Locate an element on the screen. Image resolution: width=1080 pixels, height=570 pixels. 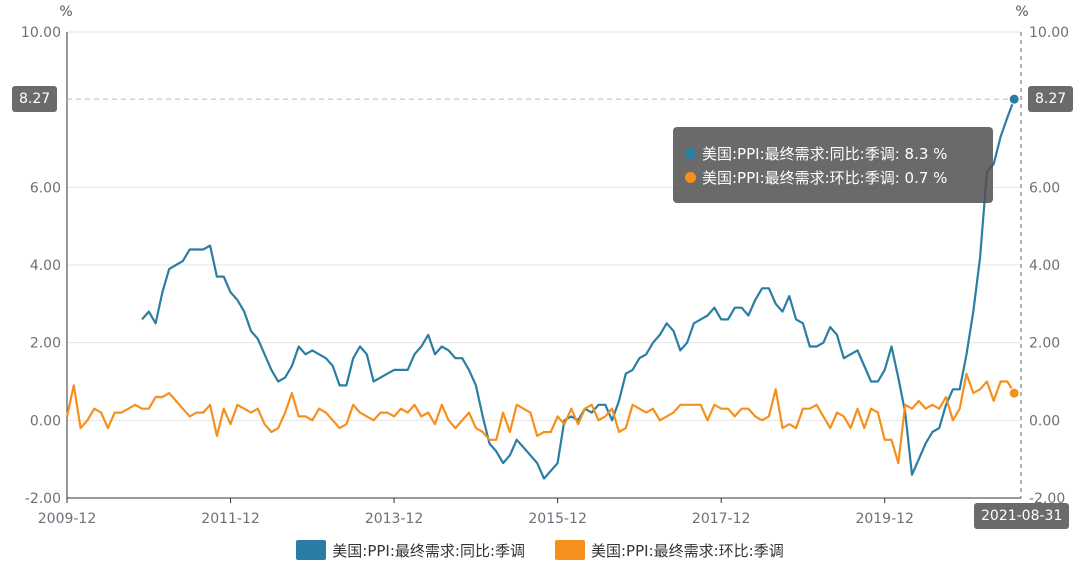
y-tick-label-left: 4.00 is located at coordinates (45, 266).